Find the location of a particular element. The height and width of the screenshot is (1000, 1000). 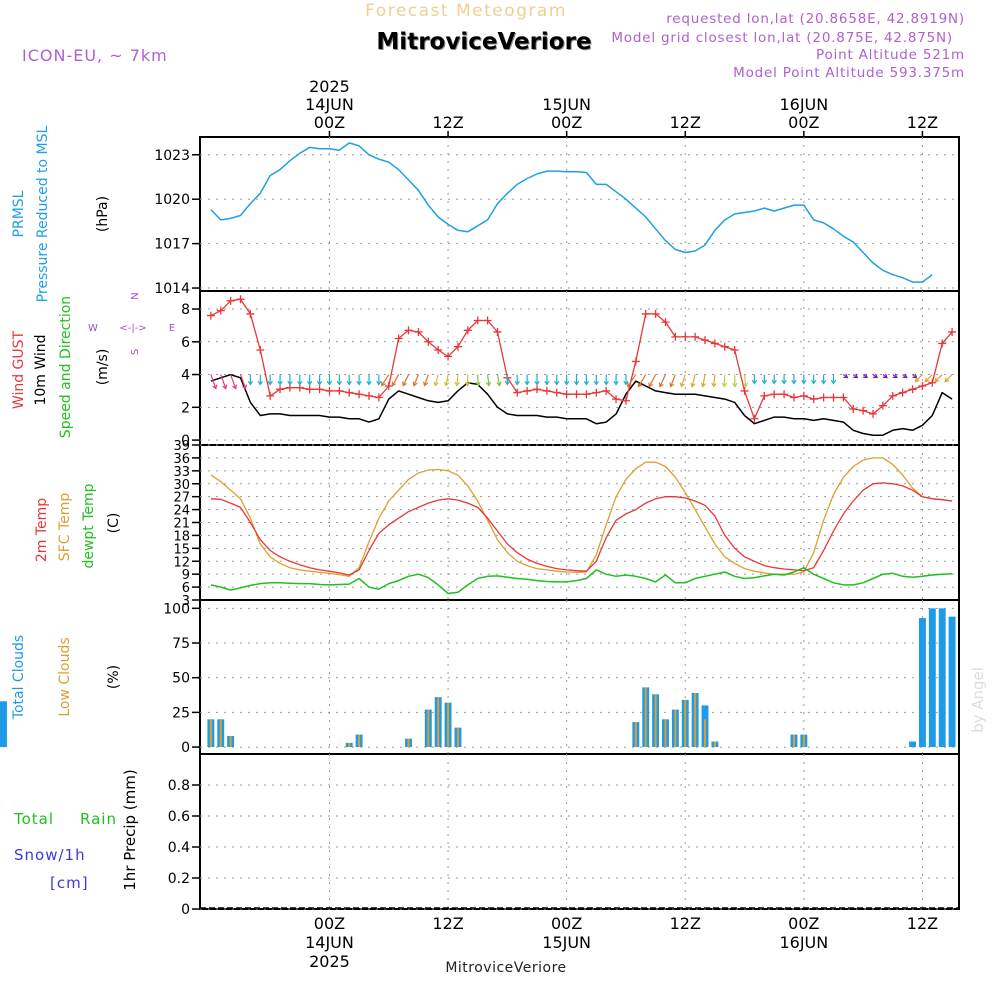

temp-ytick-label: 18 is located at coordinates (181, 536).